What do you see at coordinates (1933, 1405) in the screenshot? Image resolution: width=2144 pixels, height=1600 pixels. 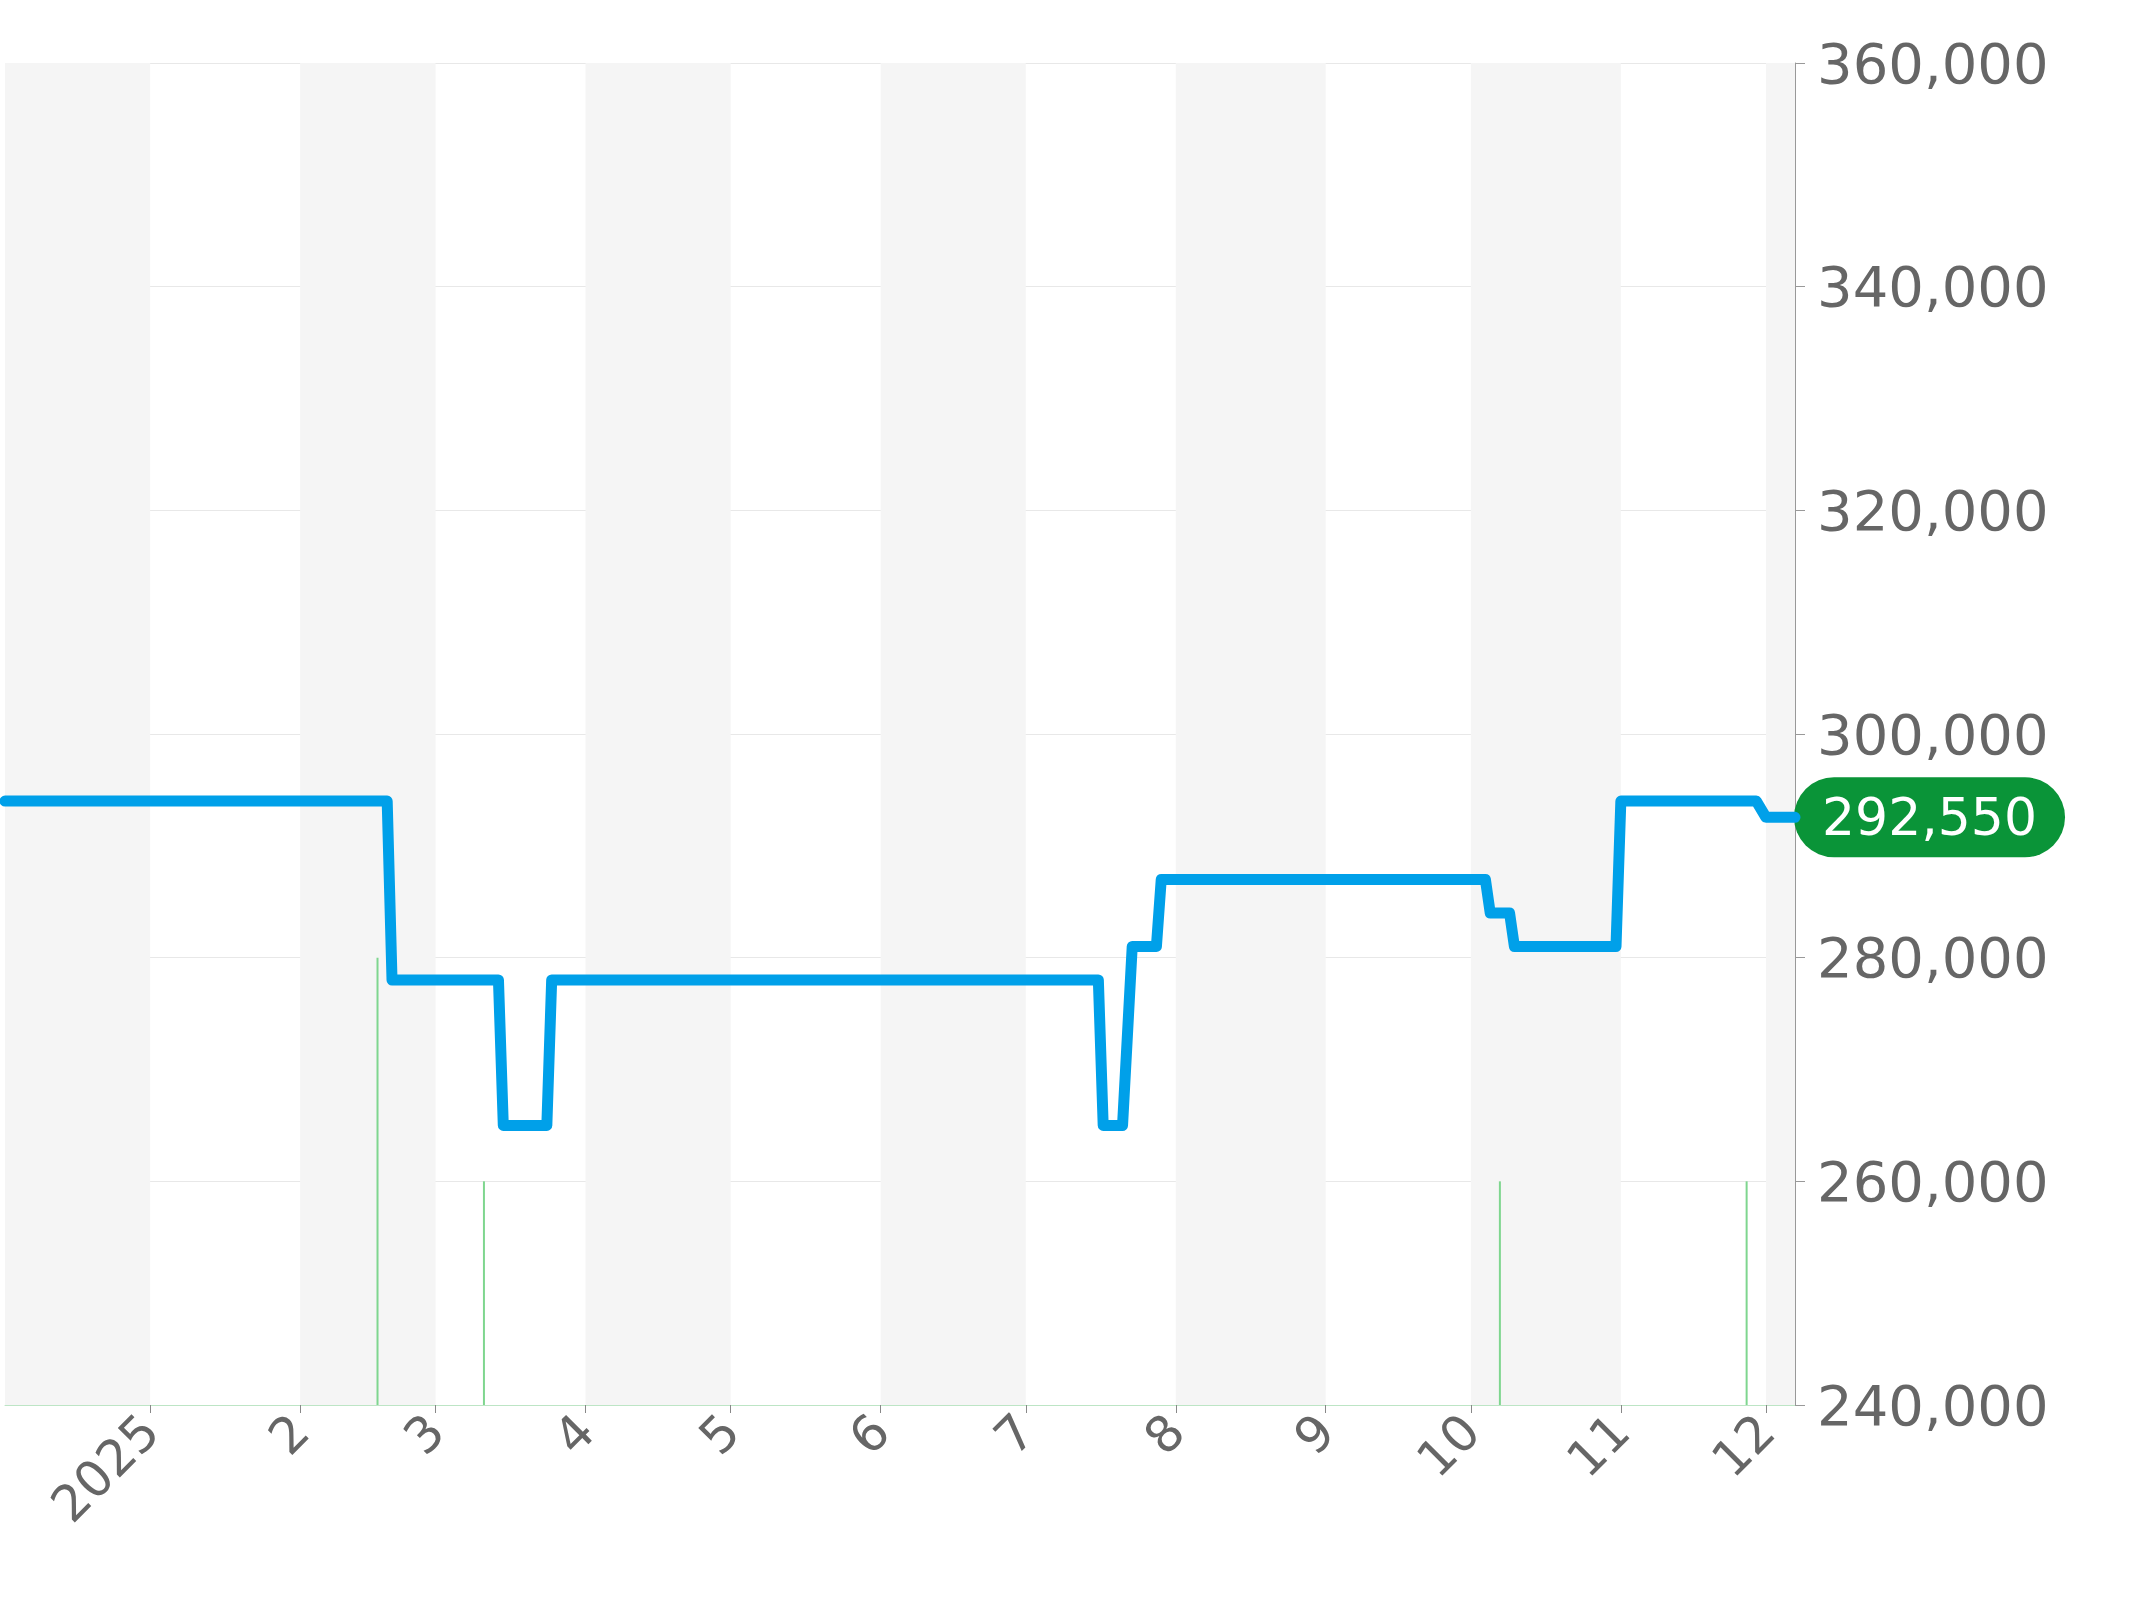 I see `y-tick-label: 240,000` at bounding box center [1933, 1405].